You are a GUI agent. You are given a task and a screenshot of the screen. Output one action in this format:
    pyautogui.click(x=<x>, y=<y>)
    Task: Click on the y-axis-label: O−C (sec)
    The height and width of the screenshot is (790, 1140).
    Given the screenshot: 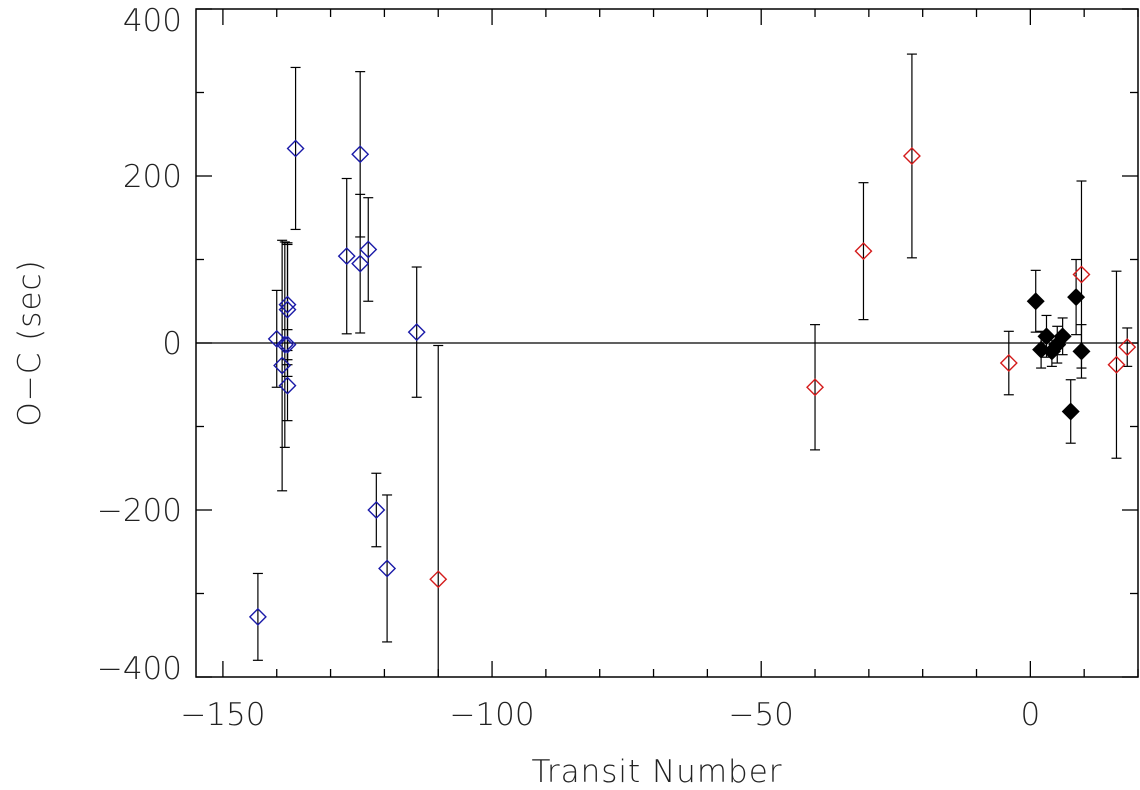 What is the action you would take?
    pyautogui.click(x=30, y=342)
    